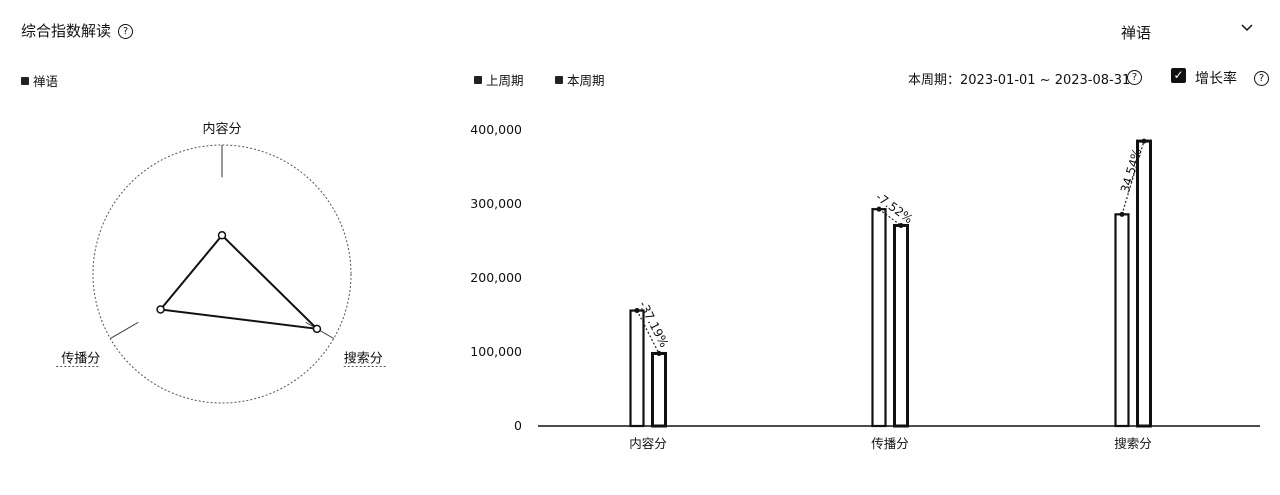 The width and height of the screenshot is (1280, 495). I want to click on legend-item-prev-period: 上周期, so click(499, 79).